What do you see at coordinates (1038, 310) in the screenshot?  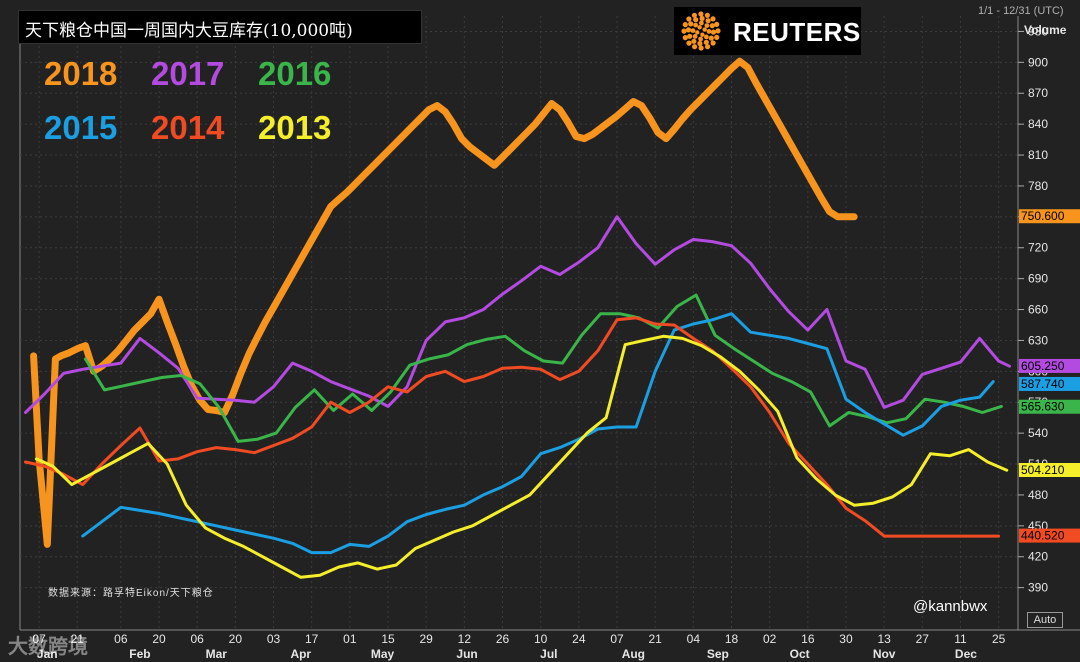 I see `y-tick-label: 660` at bounding box center [1038, 310].